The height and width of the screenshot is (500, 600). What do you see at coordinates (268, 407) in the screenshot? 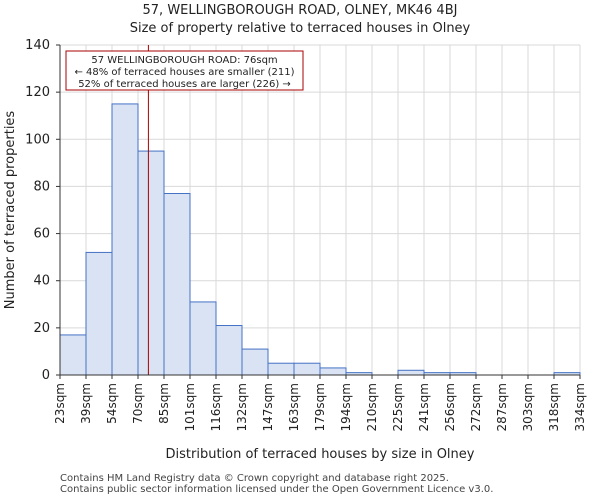
I see `x-tick-label: 147sqm` at bounding box center [268, 407].